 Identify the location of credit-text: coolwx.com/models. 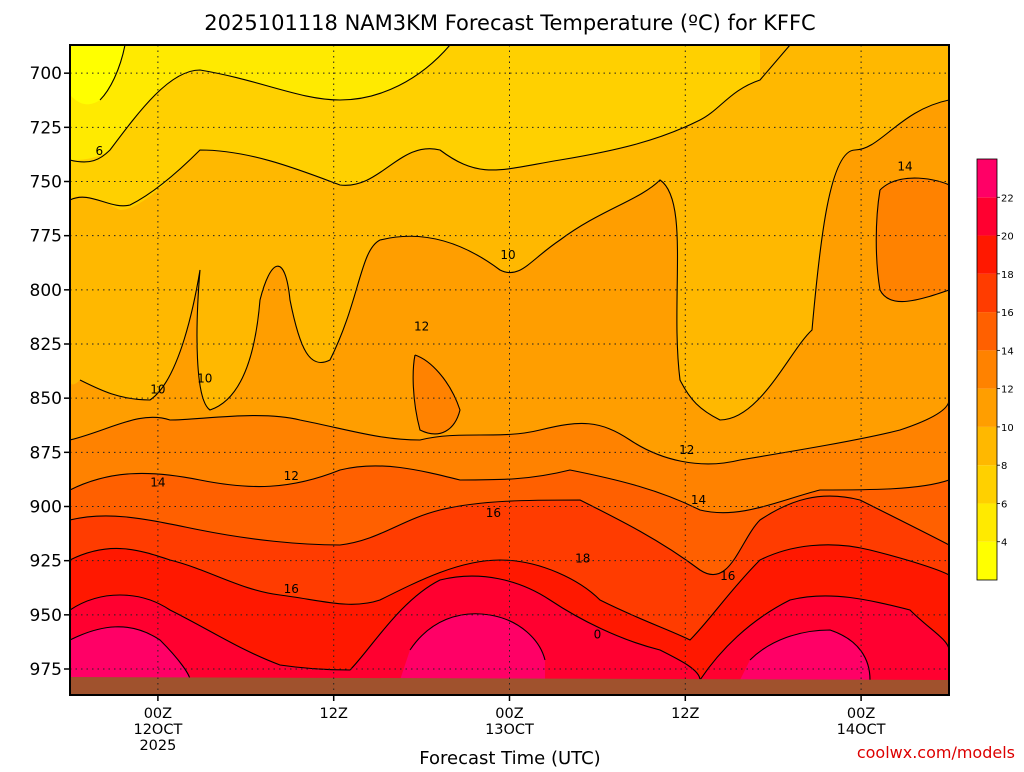
(936, 752).